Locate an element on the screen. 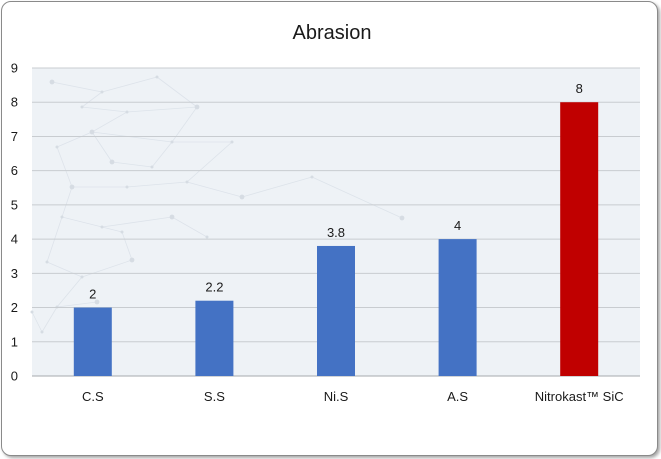  y-tick-label: 4 is located at coordinates (14, 239).